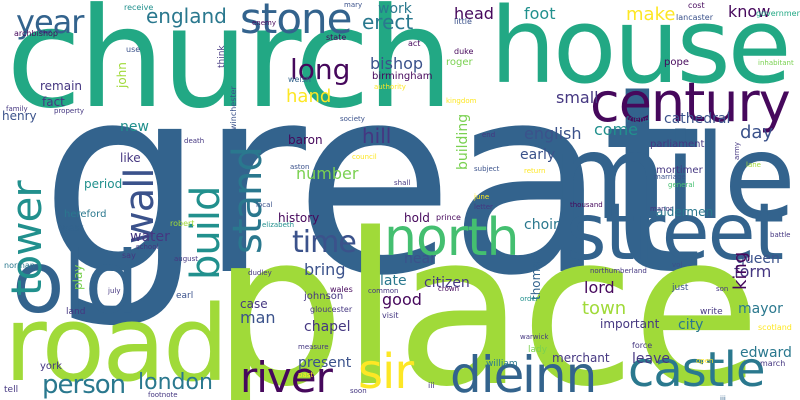  I want to click on word-lane: lane, so click(753, 165).